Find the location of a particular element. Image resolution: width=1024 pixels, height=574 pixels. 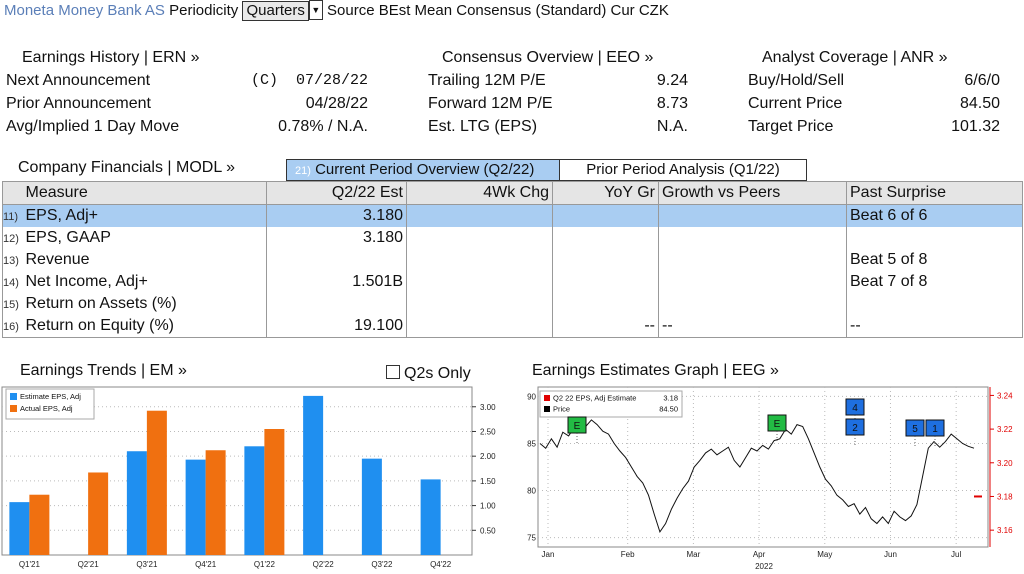

x-tick-label: Feb is located at coordinates (628, 554).